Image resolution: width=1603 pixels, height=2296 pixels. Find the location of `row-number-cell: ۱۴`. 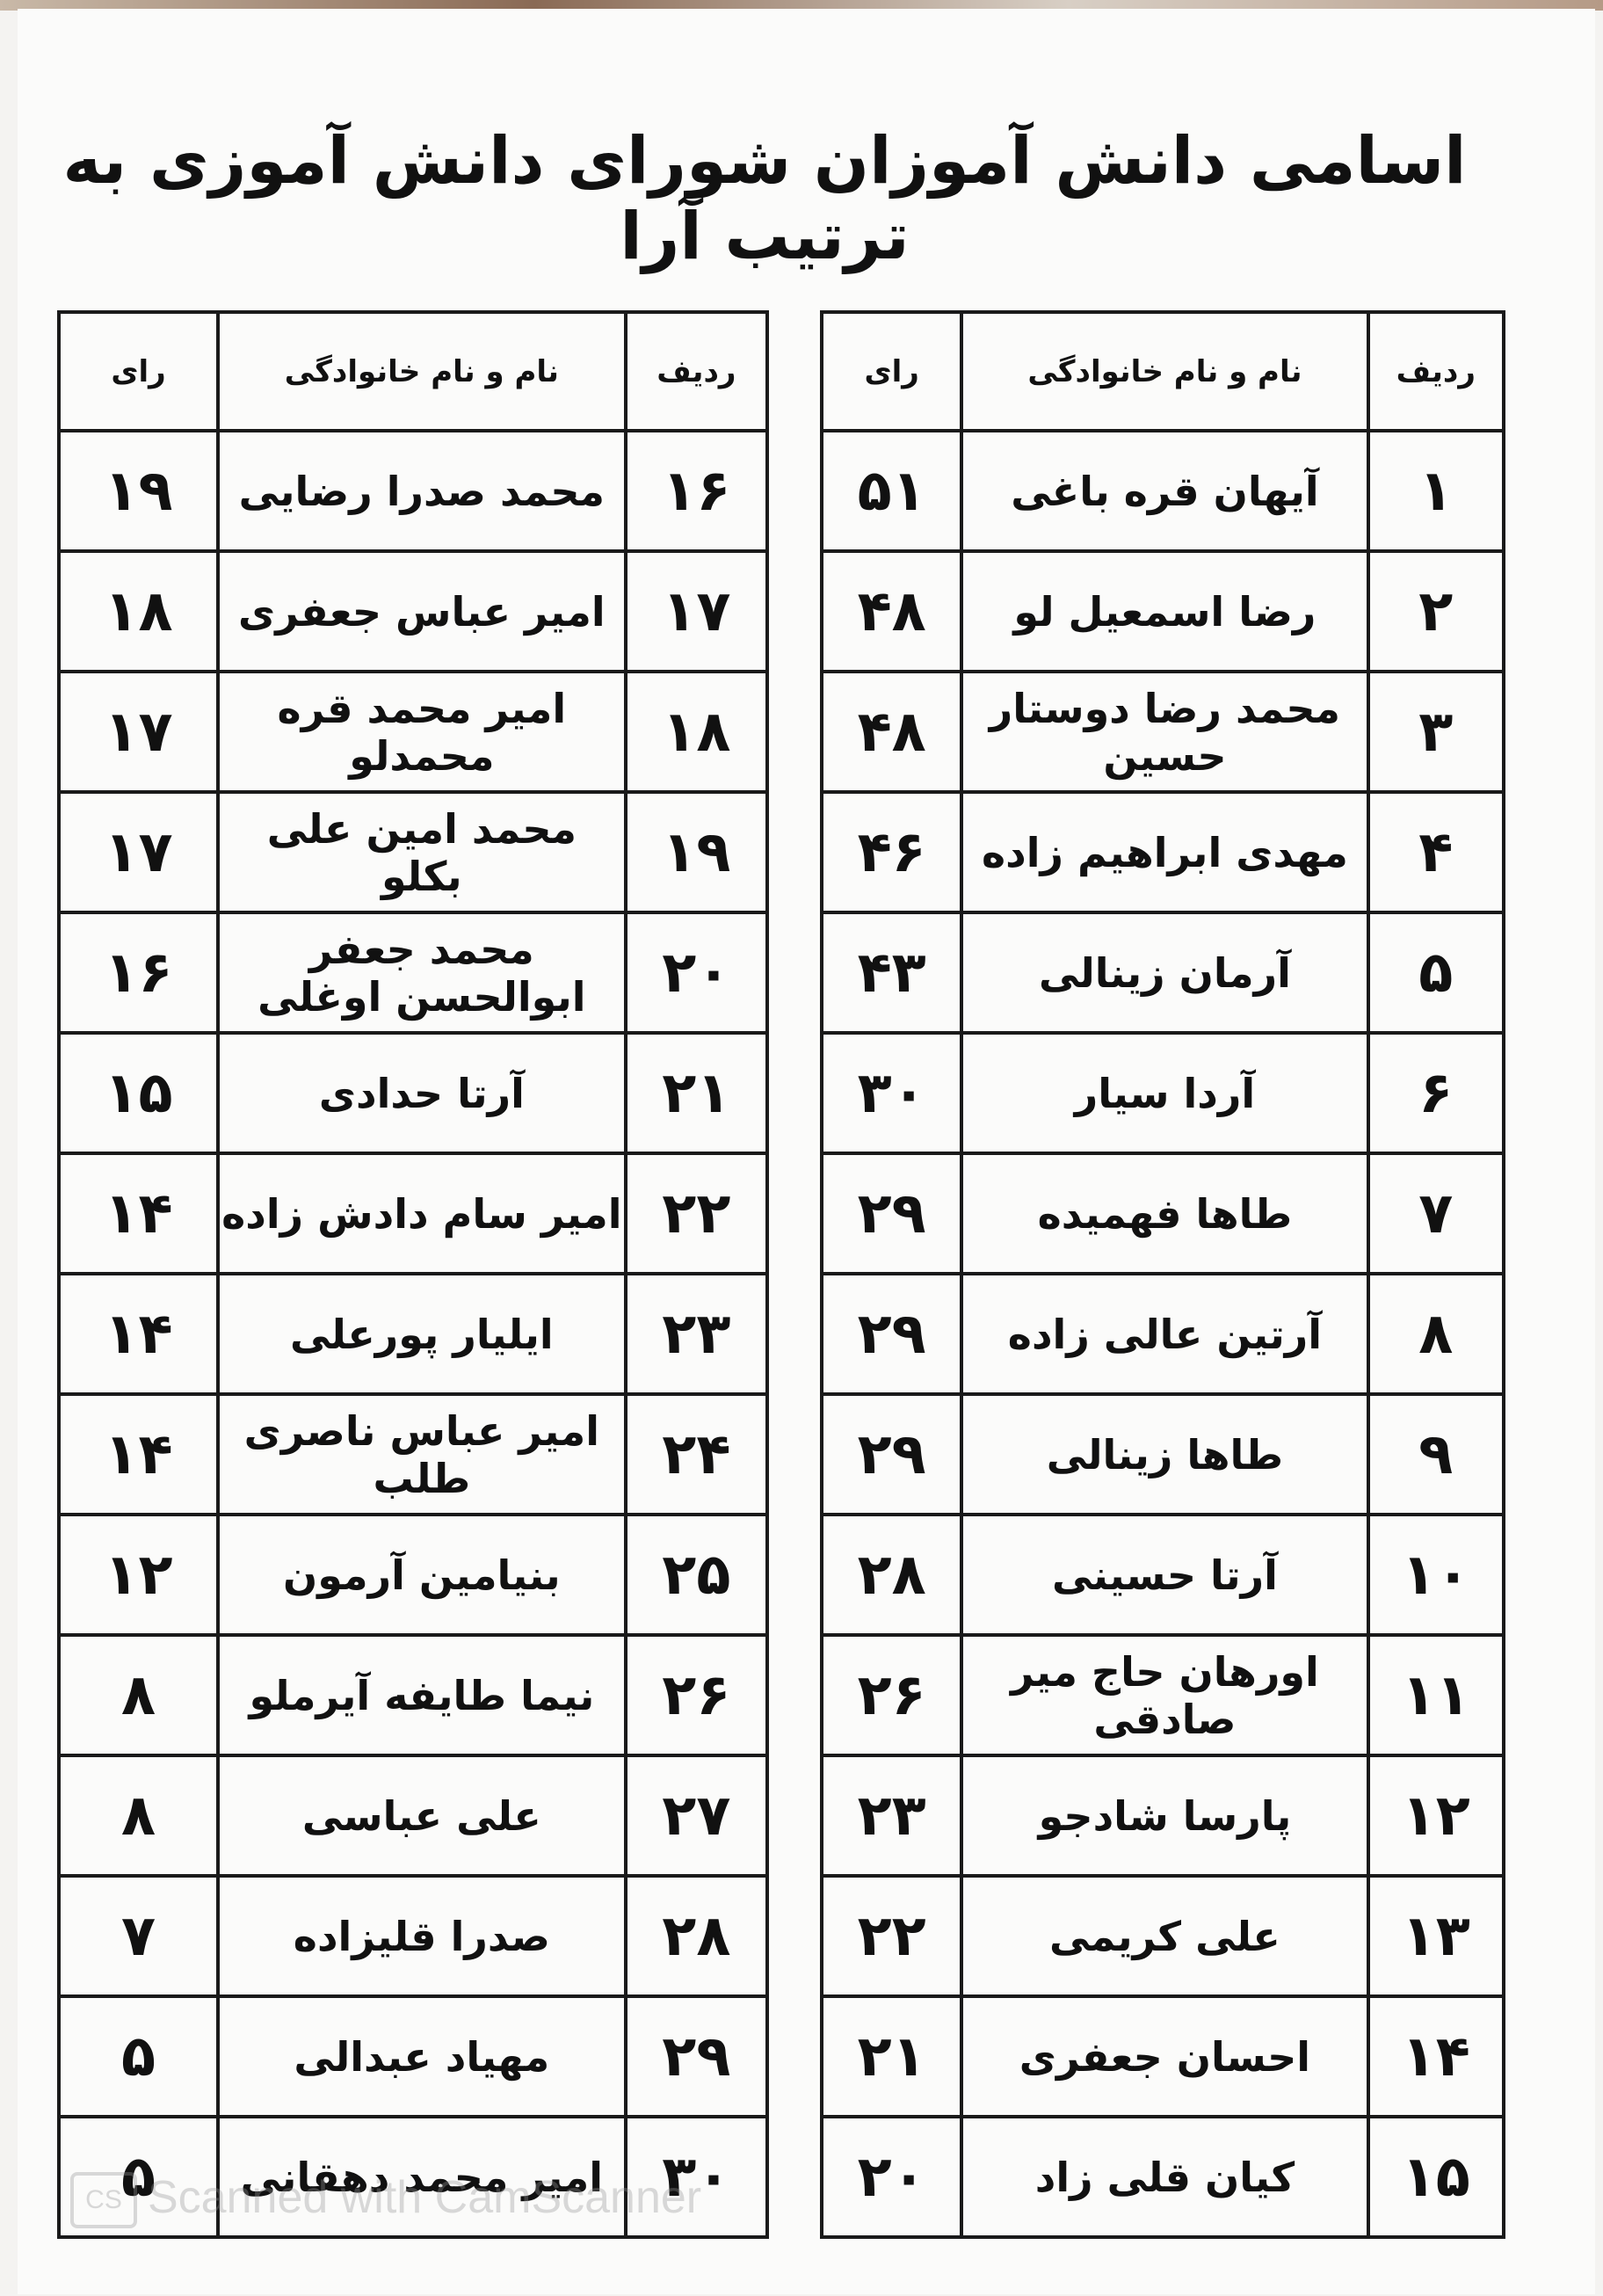

row-number-cell: ۱۴ is located at coordinates (1436, 2056).